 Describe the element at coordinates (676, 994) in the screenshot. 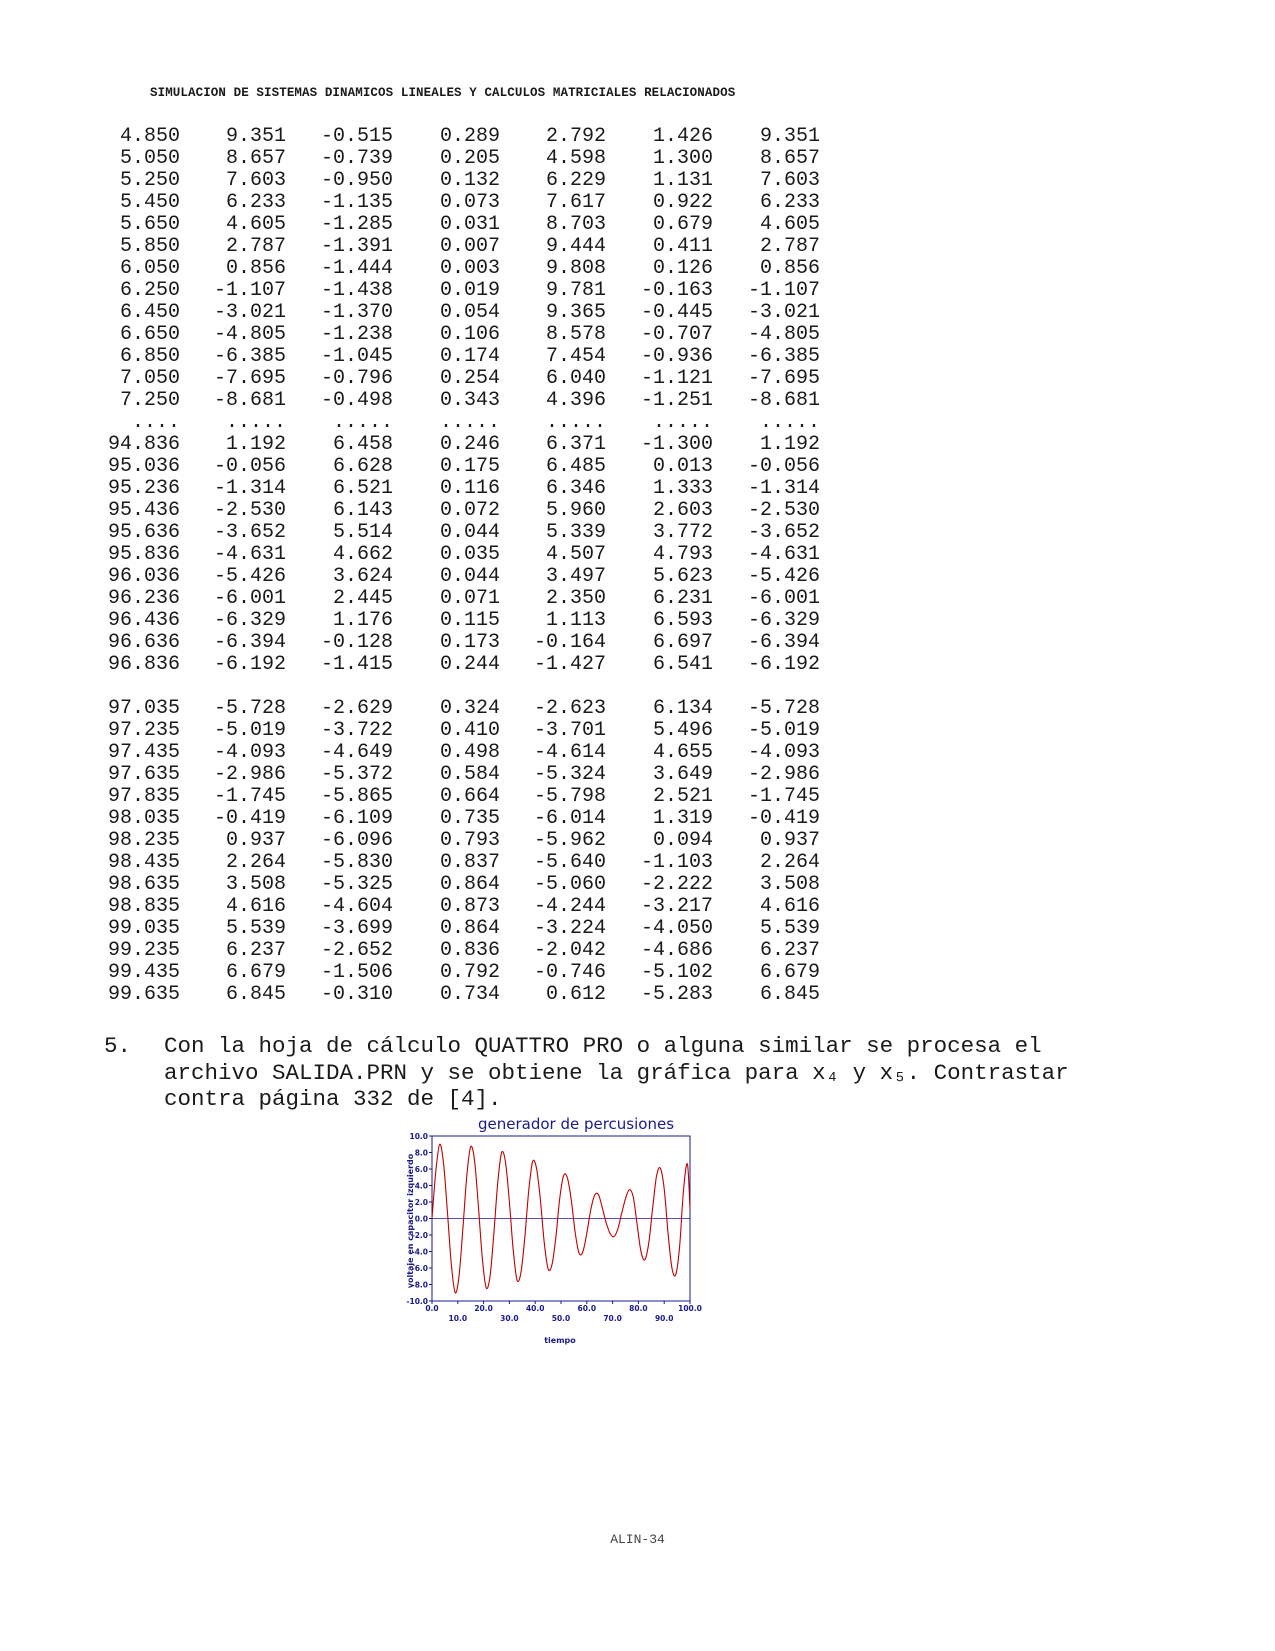

I see `table-cell: -5.283` at that location.